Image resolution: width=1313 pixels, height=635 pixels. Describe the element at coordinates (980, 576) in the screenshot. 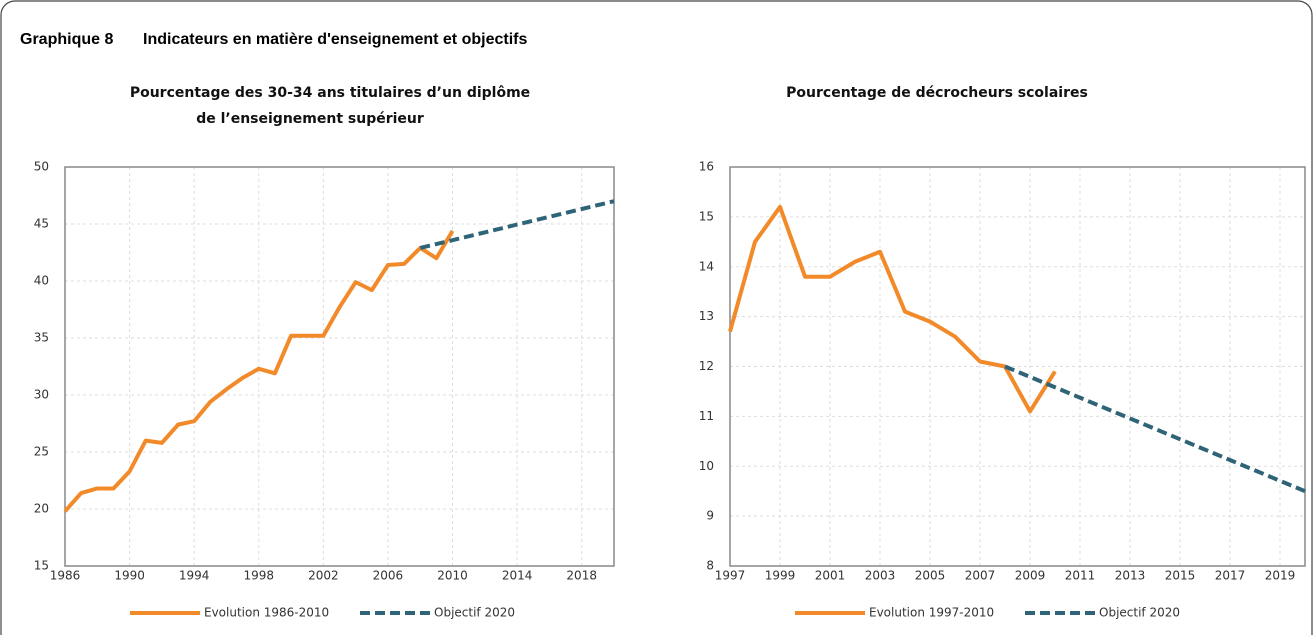

I see `x-tick-label: 2007` at that location.